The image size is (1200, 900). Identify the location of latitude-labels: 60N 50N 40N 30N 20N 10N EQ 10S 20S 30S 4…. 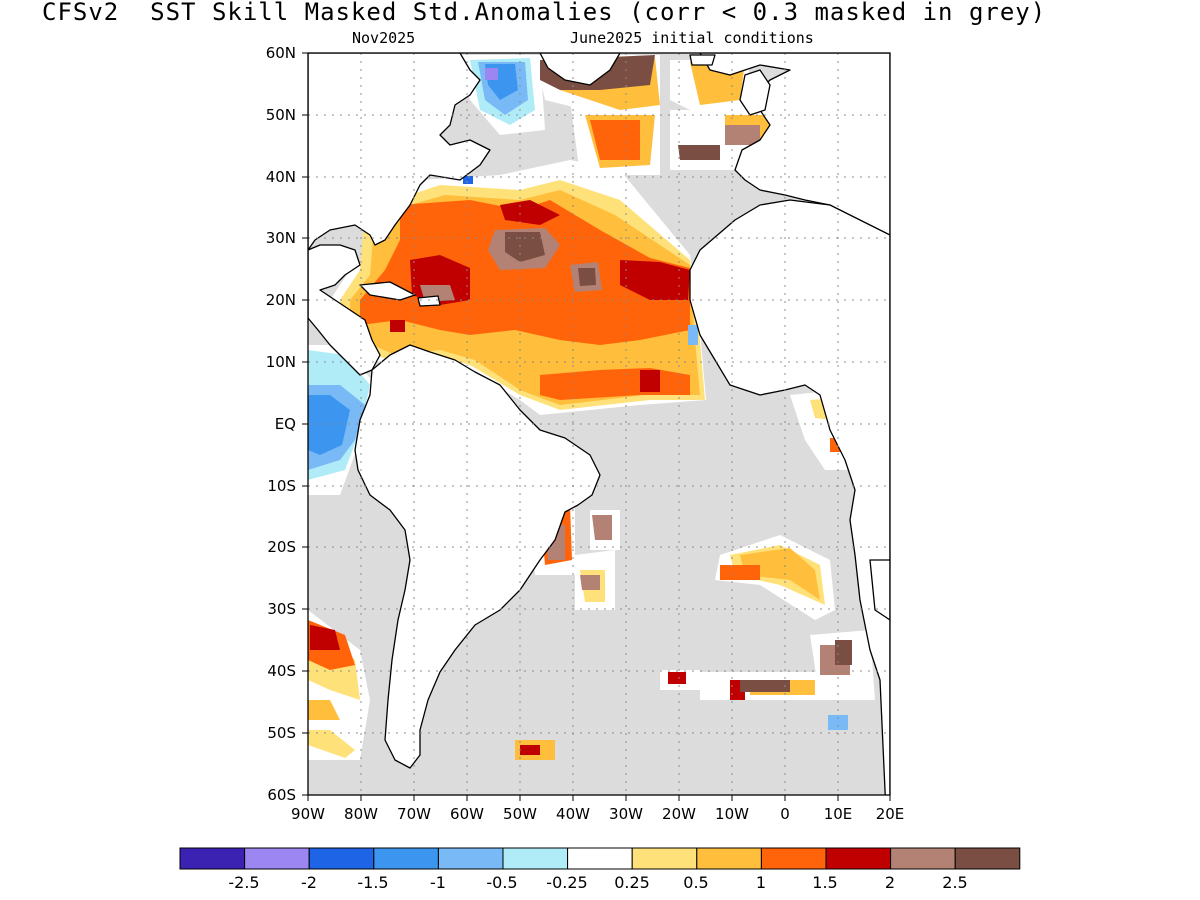
(281, 424).